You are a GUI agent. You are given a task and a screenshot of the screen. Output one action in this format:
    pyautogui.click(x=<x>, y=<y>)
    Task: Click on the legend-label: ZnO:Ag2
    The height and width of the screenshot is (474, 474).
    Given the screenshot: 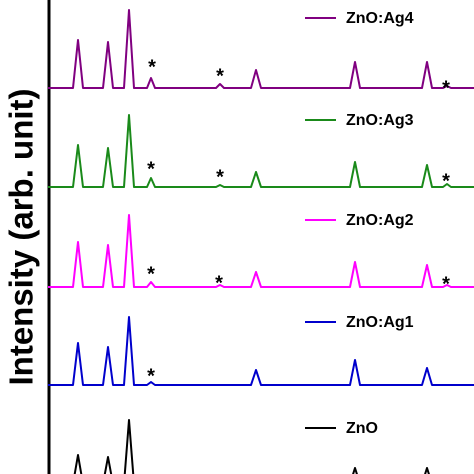 What is the action you would take?
    pyautogui.click(x=380, y=220)
    